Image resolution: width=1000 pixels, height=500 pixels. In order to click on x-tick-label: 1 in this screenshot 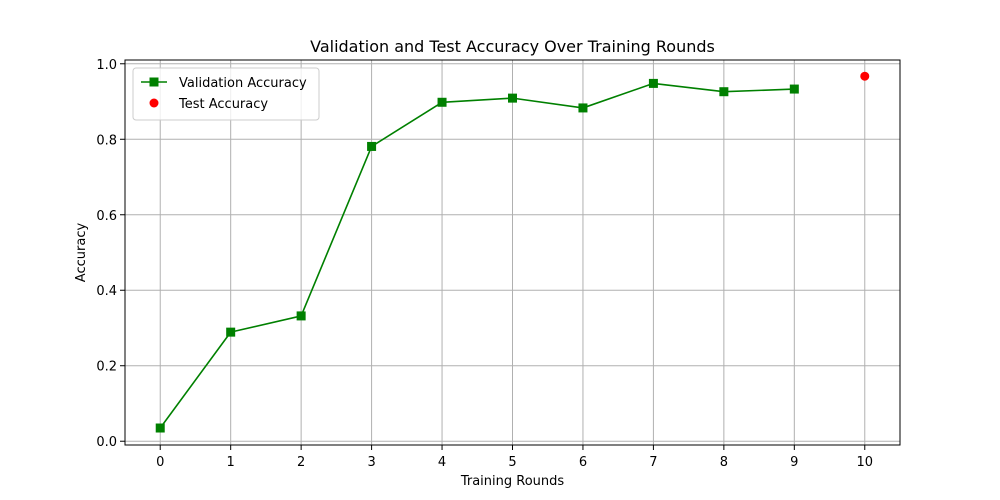, I will do `click(231, 462)`.